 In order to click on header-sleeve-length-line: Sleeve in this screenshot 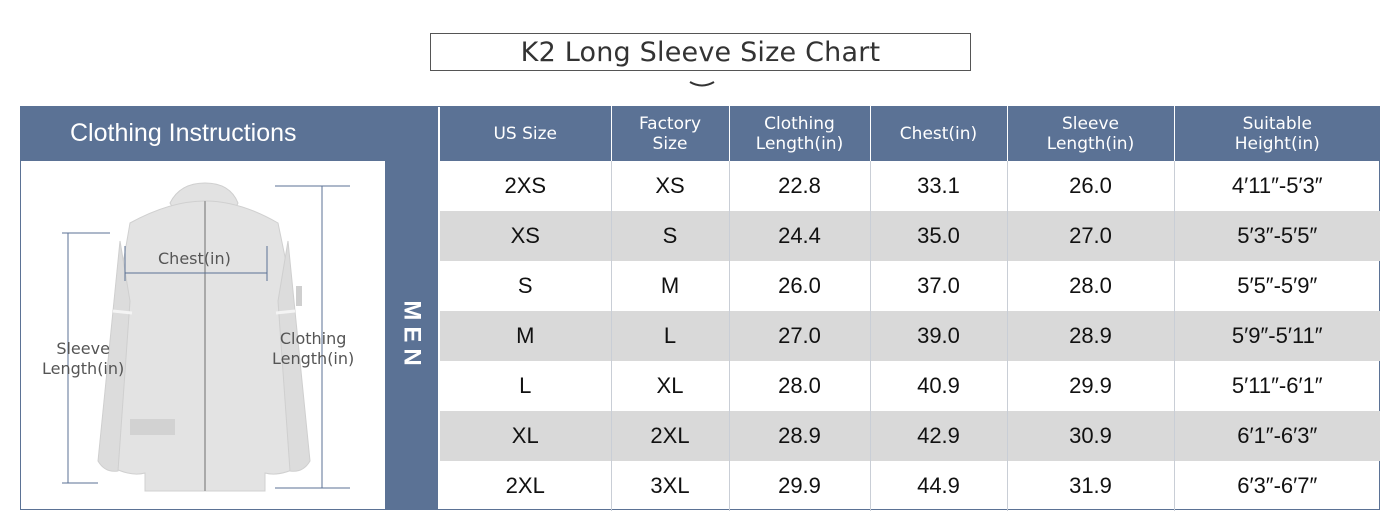, I will do `click(1090, 123)`.